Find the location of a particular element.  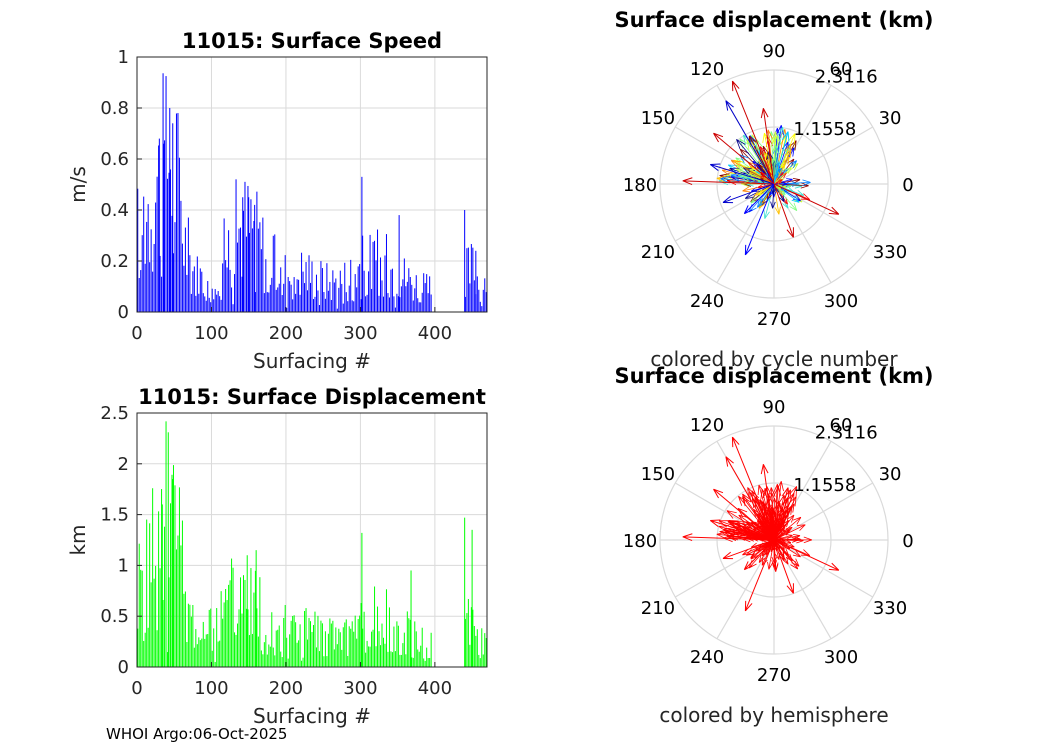

speed-ylabel: m/s is located at coordinates (78, 184).